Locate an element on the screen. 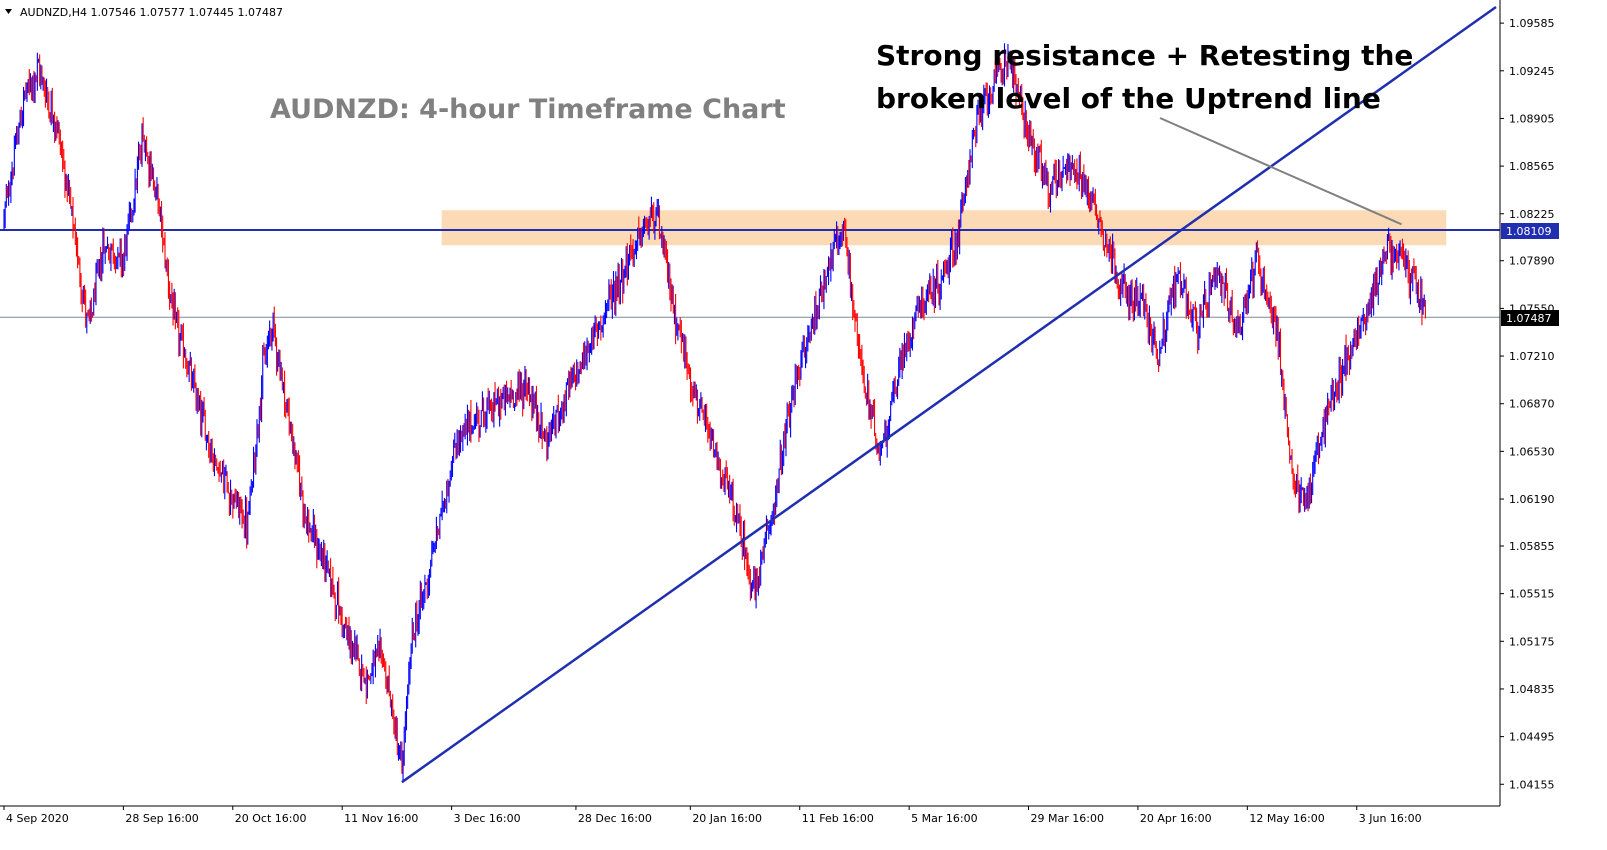  triangle-down-icon is located at coordinates (8, 11).